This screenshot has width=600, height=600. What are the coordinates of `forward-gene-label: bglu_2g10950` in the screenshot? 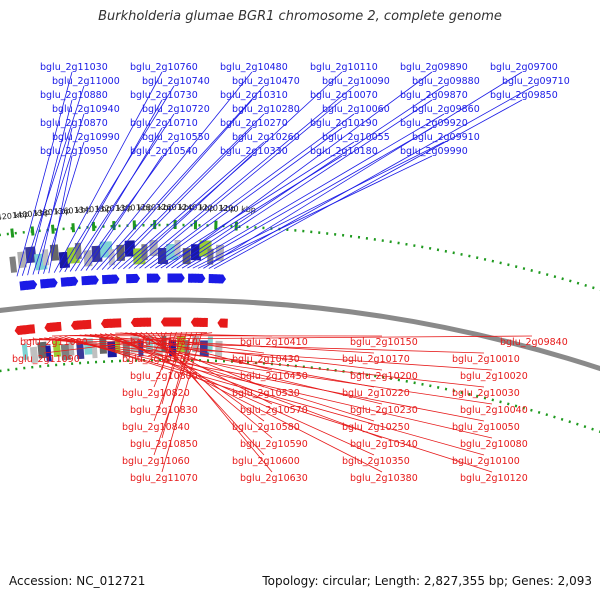 It's located at (74, 151).